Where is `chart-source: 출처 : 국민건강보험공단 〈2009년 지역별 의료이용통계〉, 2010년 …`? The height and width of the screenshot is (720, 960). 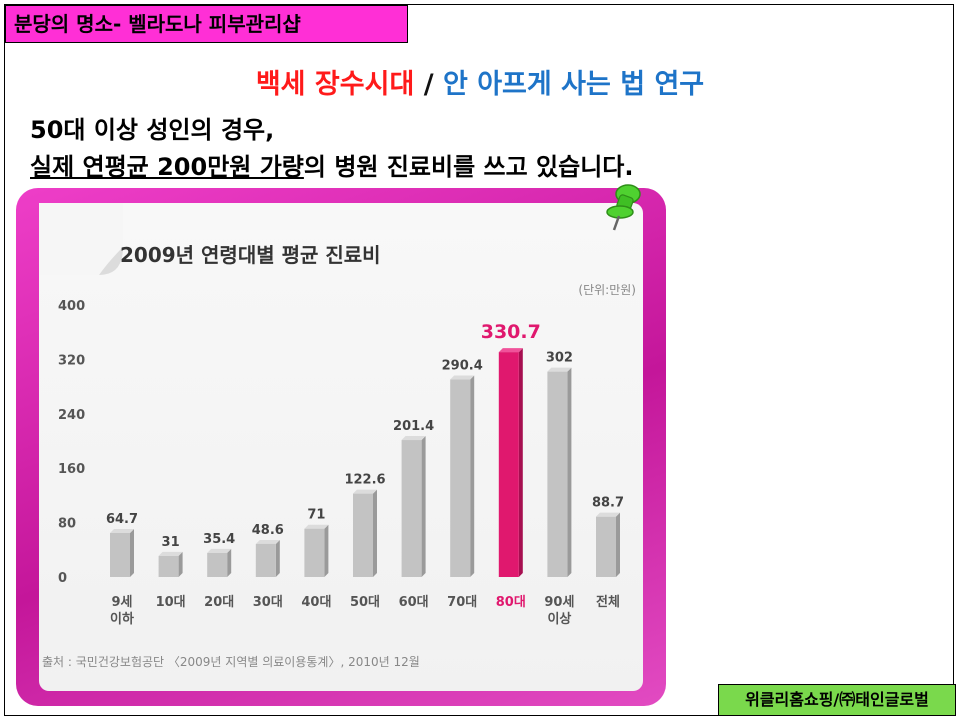
chart-source: 출처 : 국민건강보험공단 〈2009년 지역별 의료이용통계〉, 2010년 … is located at coordinates (231, 662).